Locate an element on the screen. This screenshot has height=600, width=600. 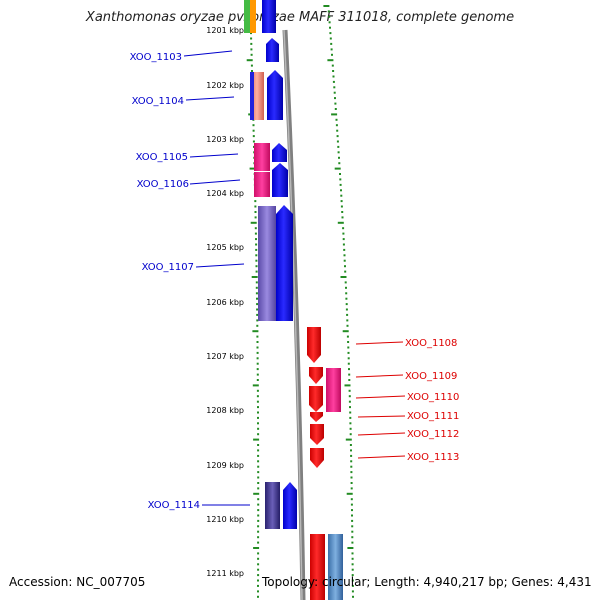
gene-label-xoo-1106: XOO_1106 is located at coordinates (163, 184).